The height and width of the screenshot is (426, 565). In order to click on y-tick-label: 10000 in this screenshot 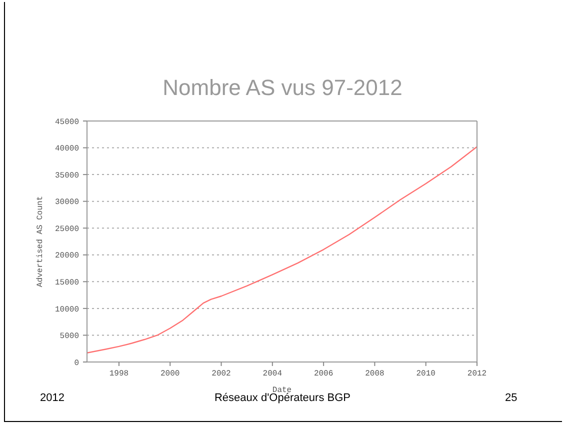, I will do `click(67, 309)`.